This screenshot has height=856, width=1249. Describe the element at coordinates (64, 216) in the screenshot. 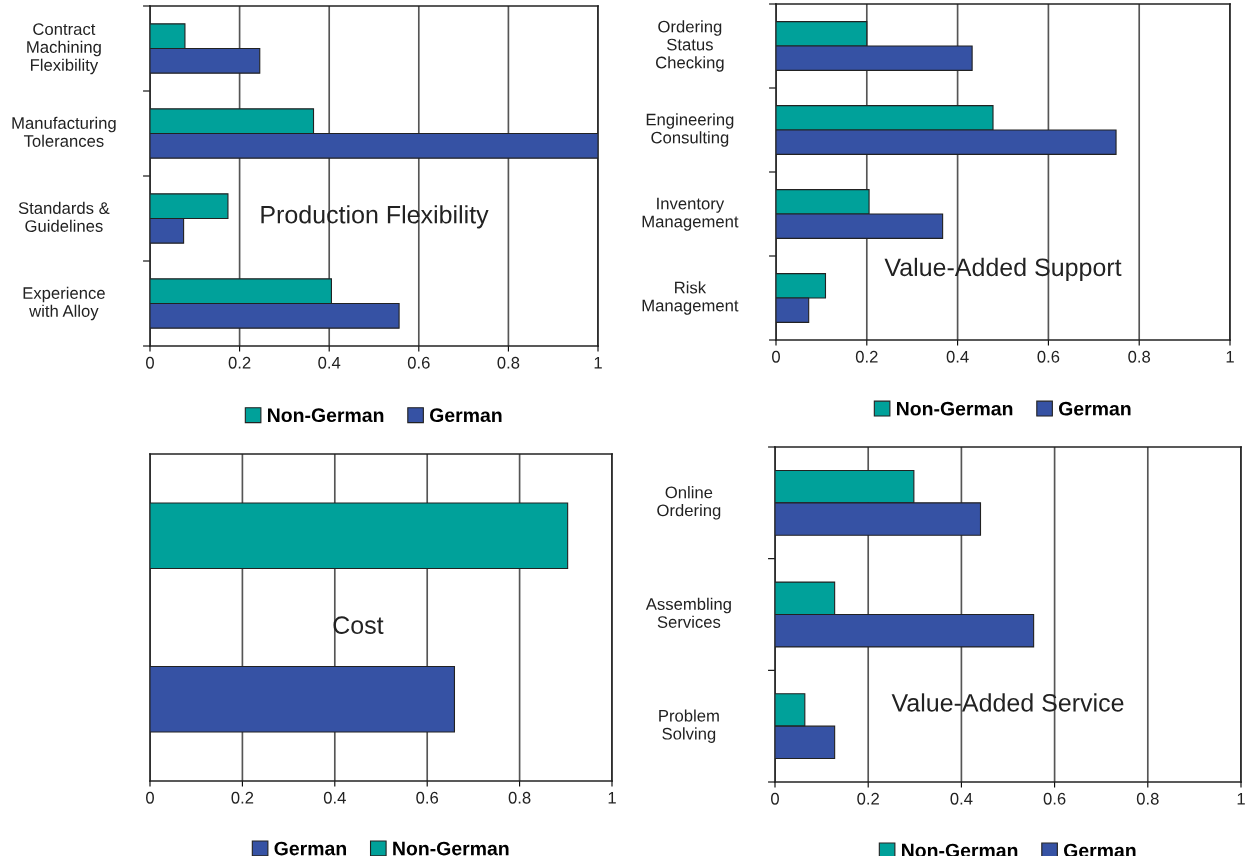

I see `y-tick-label: Standards & Guidelines` at that location.